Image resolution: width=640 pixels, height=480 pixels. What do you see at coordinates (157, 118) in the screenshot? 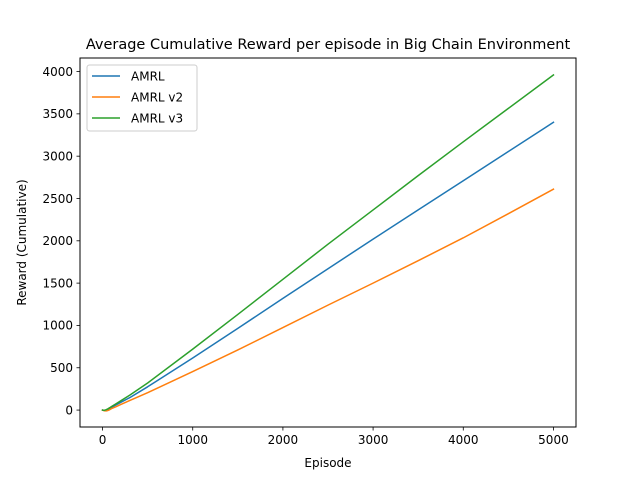
I see `legend-label: AMRL v3` at bounding box center [157, 118].